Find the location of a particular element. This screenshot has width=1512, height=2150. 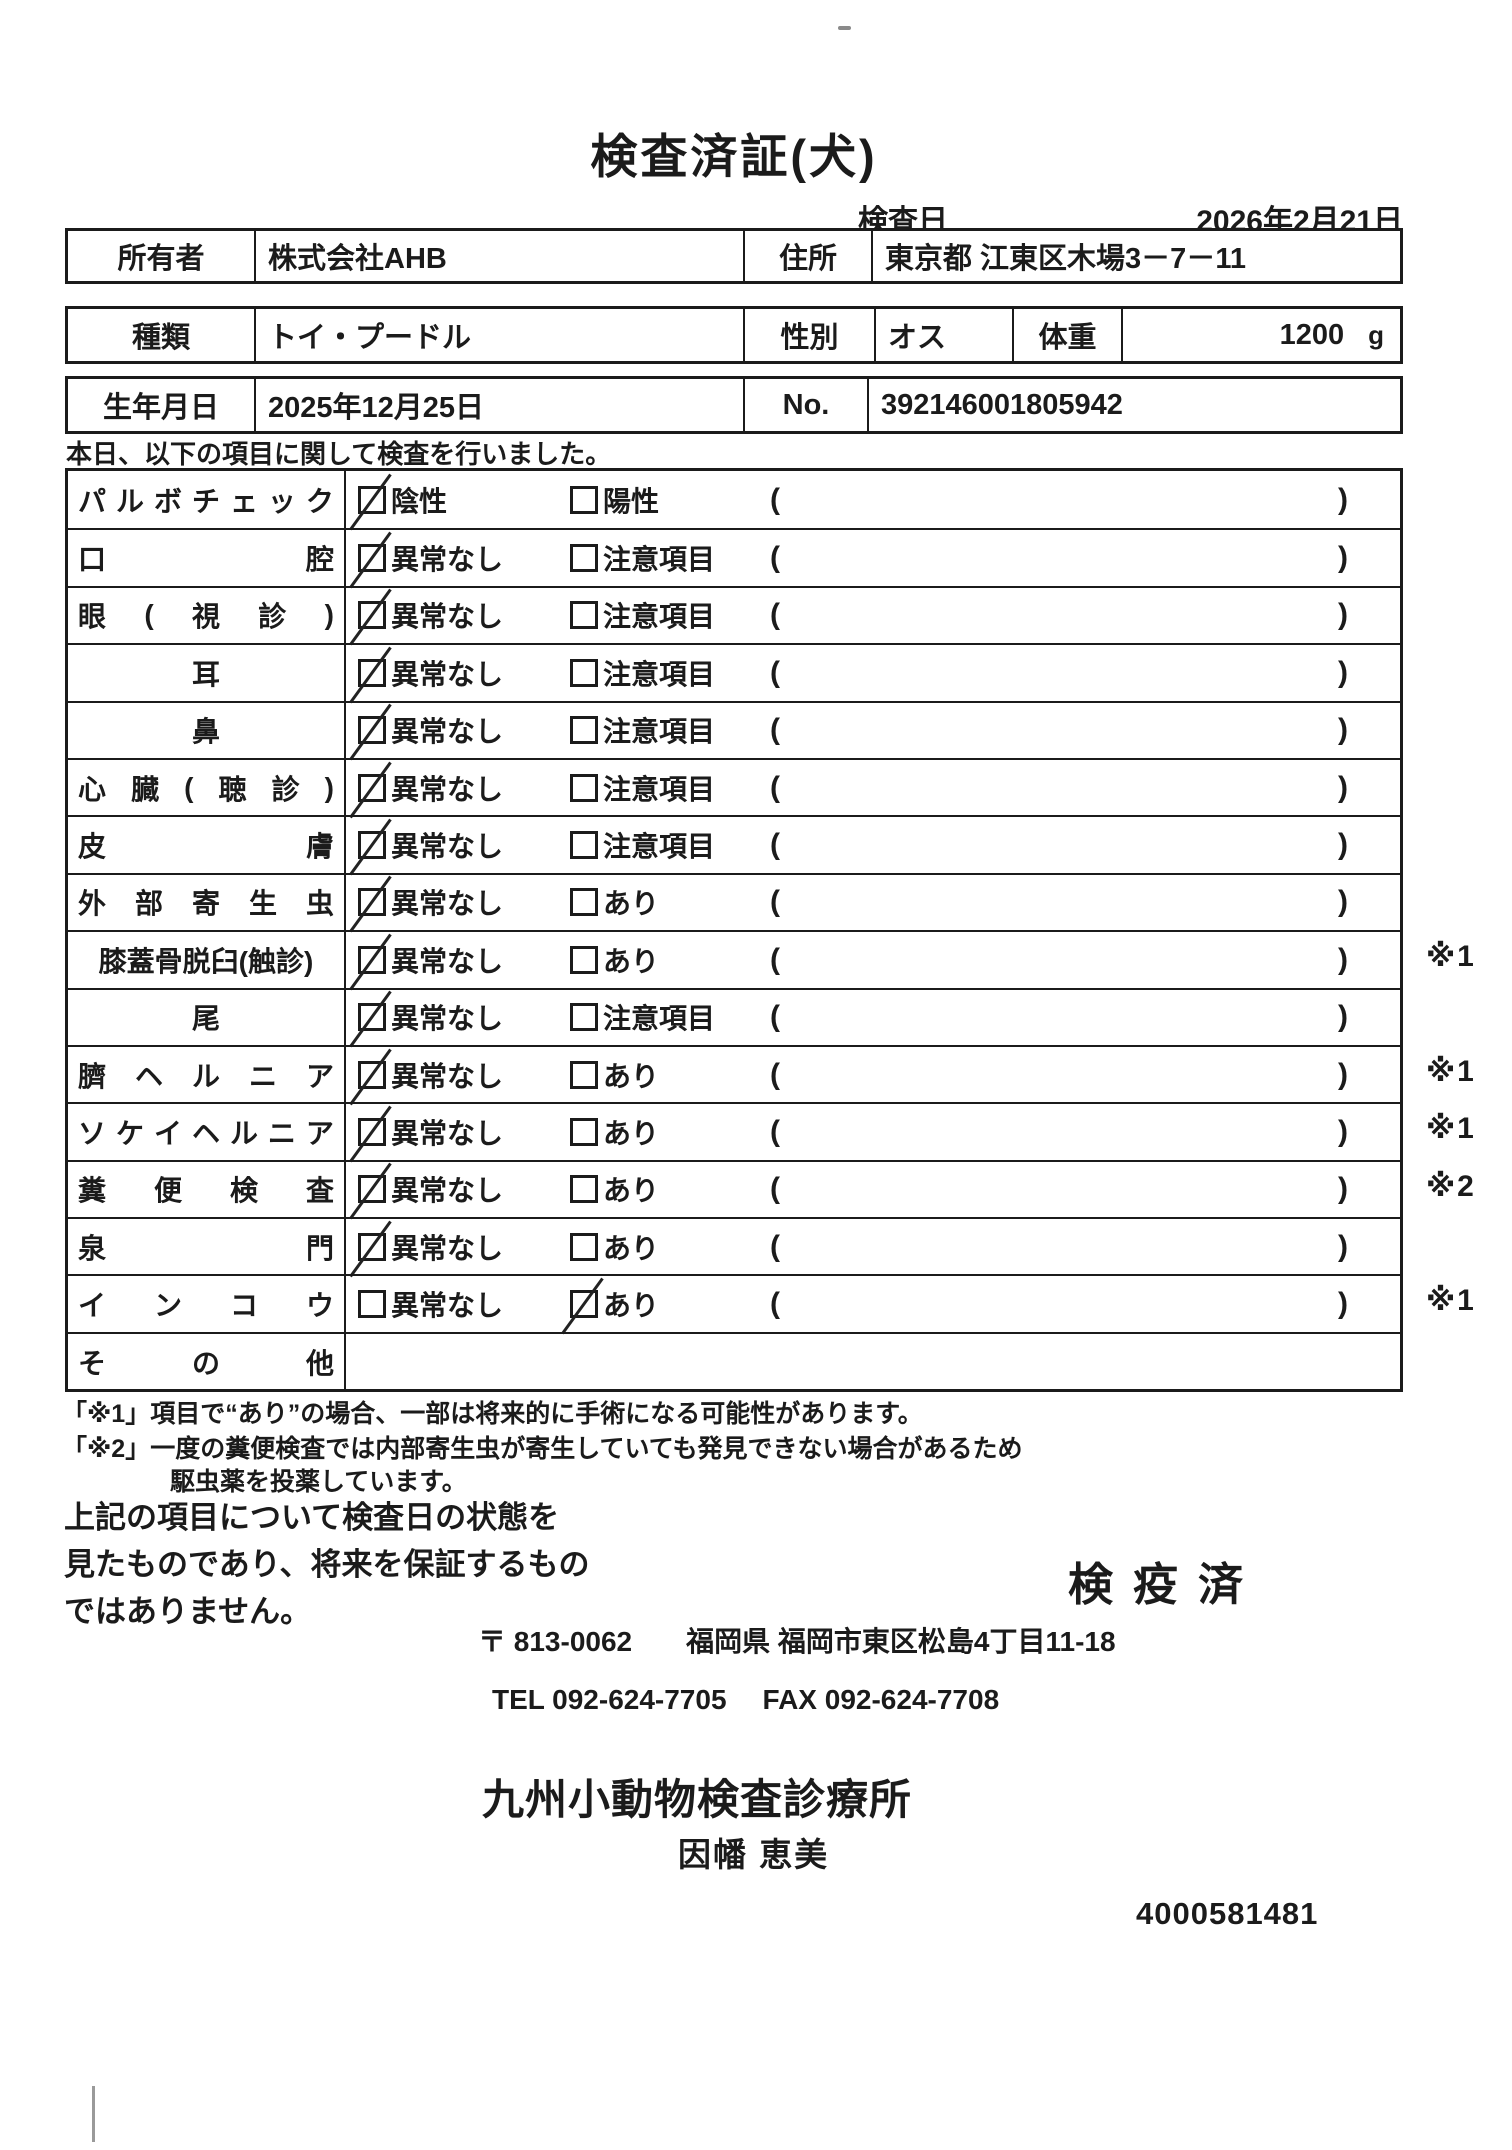

checklist-row: 糞便検査 異常なし あり ( ) ※2 is located at coordinates (771, 1188).